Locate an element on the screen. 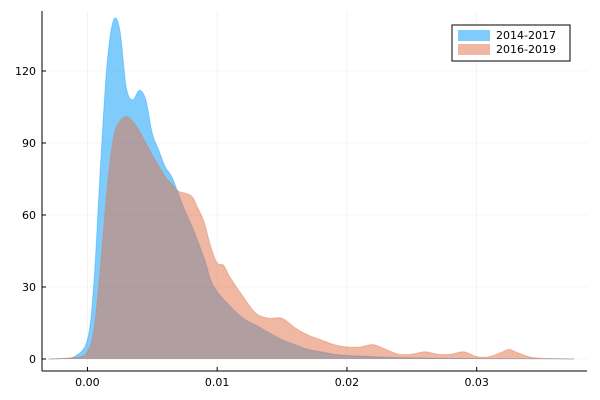 The image size is (600, 400). x-tick-label: 0.03 is located at coordinates (476, 382).